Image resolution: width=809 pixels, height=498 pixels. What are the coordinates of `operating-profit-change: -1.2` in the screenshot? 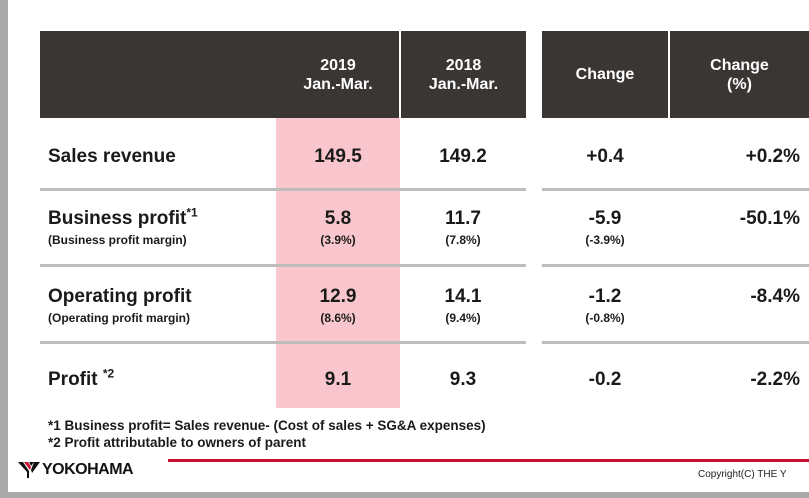 It's located at (605, 296).